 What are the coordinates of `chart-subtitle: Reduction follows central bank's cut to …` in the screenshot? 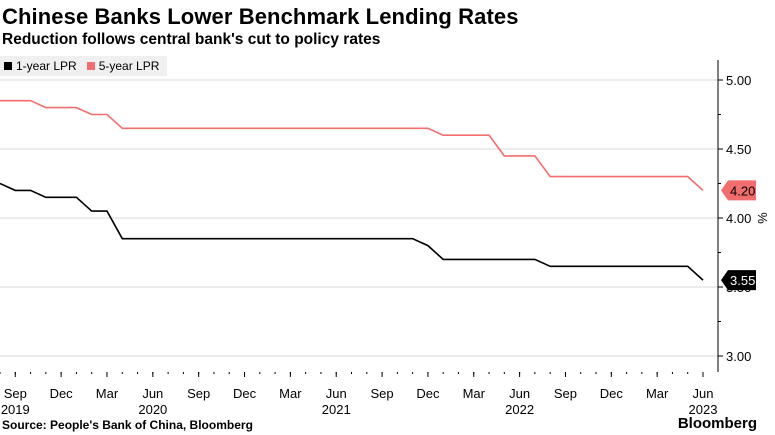 It's located at (191, 39).